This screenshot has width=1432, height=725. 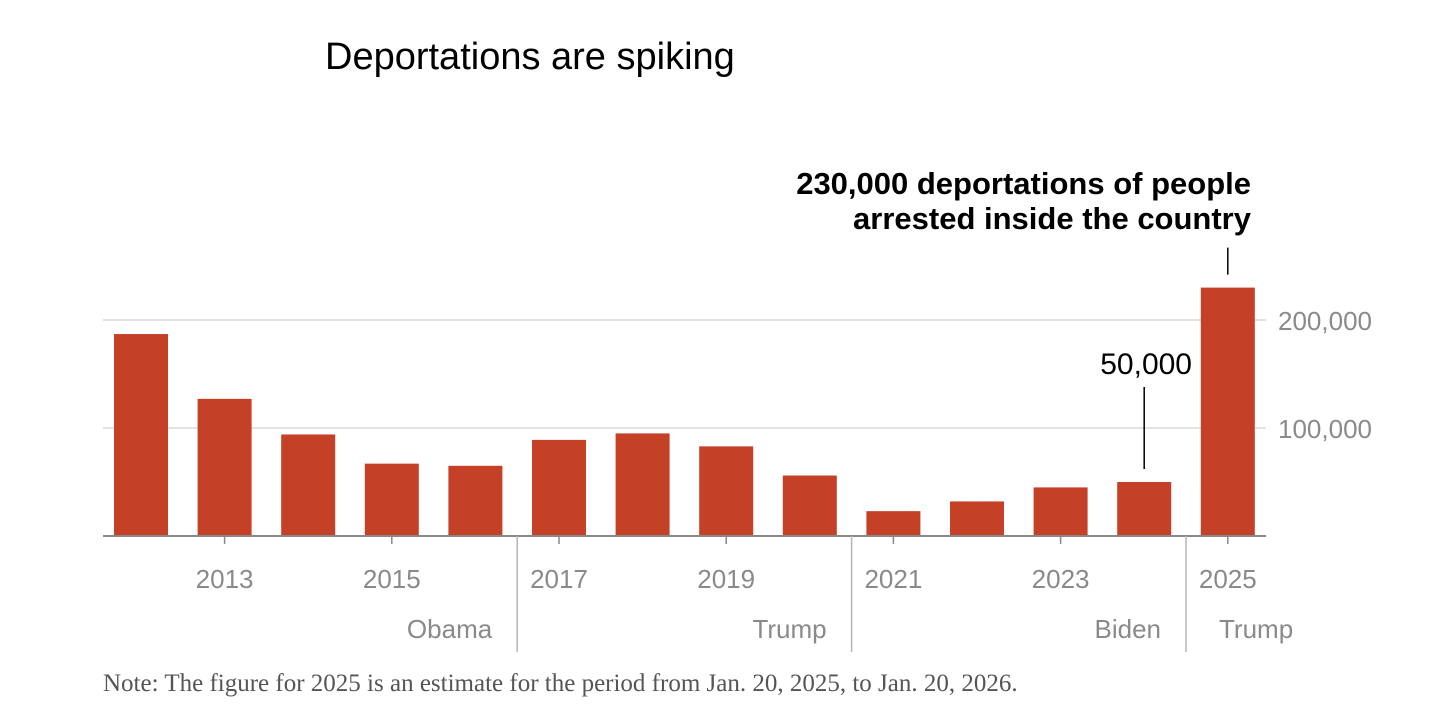 What do you see at coordinates (225, 579) in the screenshot?
I see `x-tick-label: 2013` at bounding box center [225, 579].